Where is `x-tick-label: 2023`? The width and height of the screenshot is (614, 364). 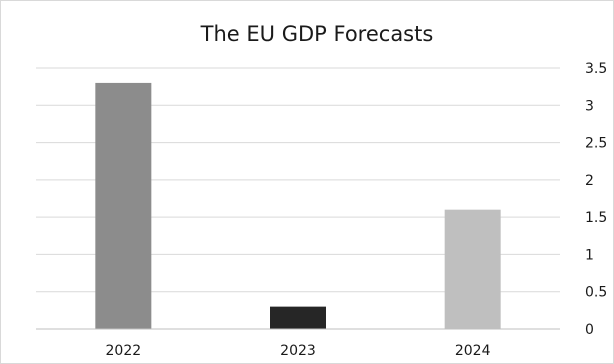 x-tick-label: 2023 is located at coordinates (298, 351).